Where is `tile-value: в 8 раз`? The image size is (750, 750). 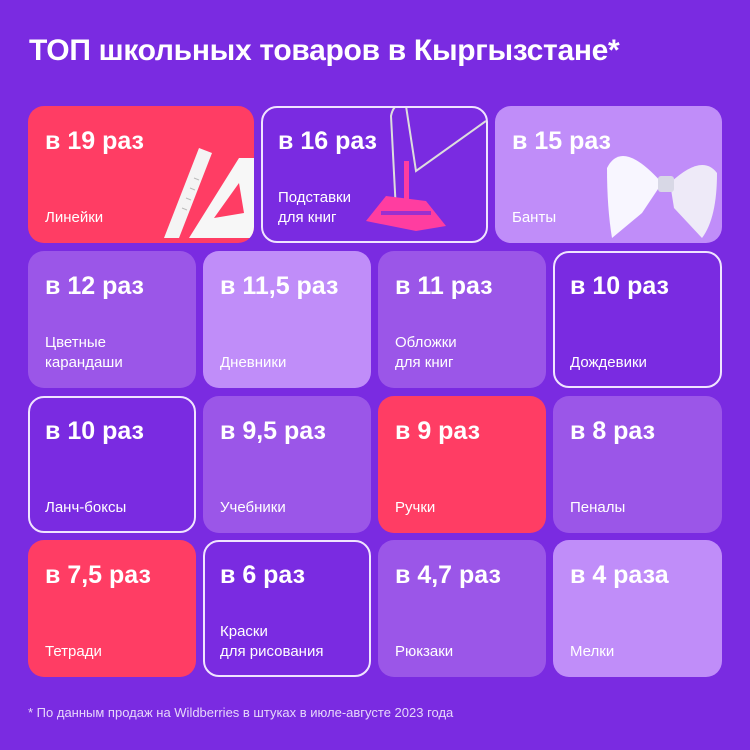 tile-value: в 8 раз is located at coordinates (613, 431).